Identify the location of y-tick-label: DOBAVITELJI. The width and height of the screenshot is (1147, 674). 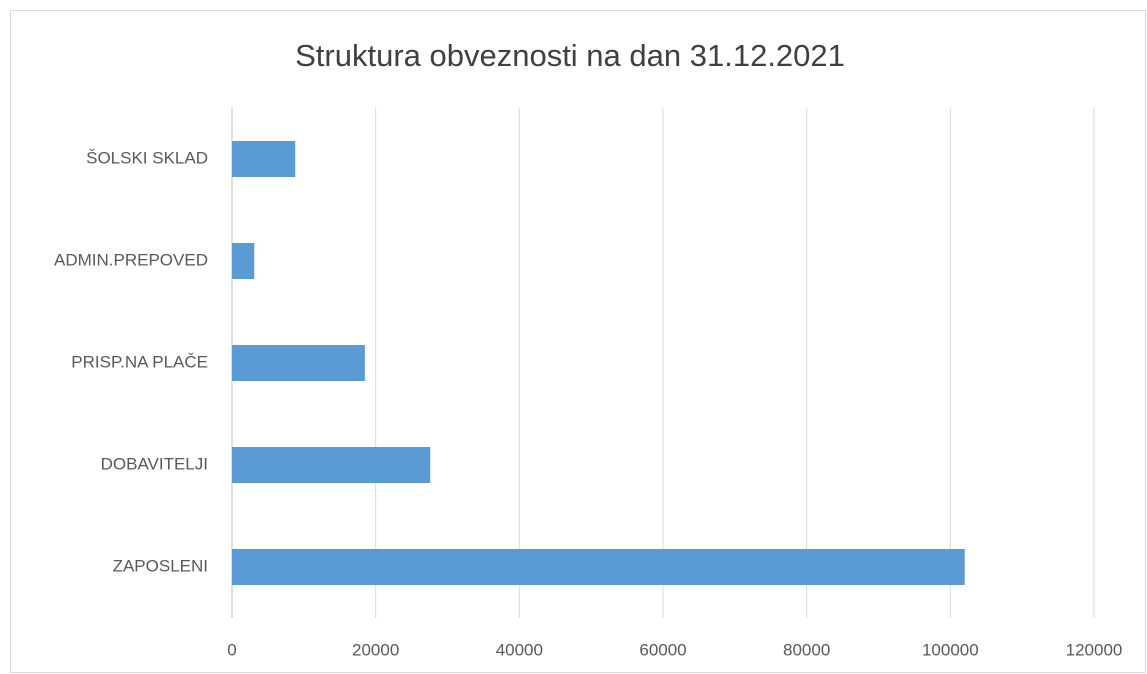
(154, 463).